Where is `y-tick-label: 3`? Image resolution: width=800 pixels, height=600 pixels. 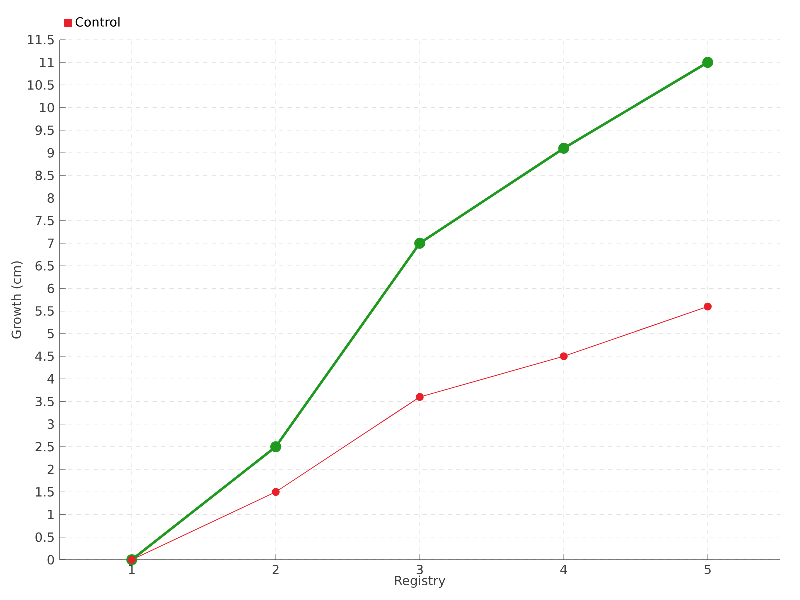 y-tick-label: 3 is located at coordinates (51, 425).